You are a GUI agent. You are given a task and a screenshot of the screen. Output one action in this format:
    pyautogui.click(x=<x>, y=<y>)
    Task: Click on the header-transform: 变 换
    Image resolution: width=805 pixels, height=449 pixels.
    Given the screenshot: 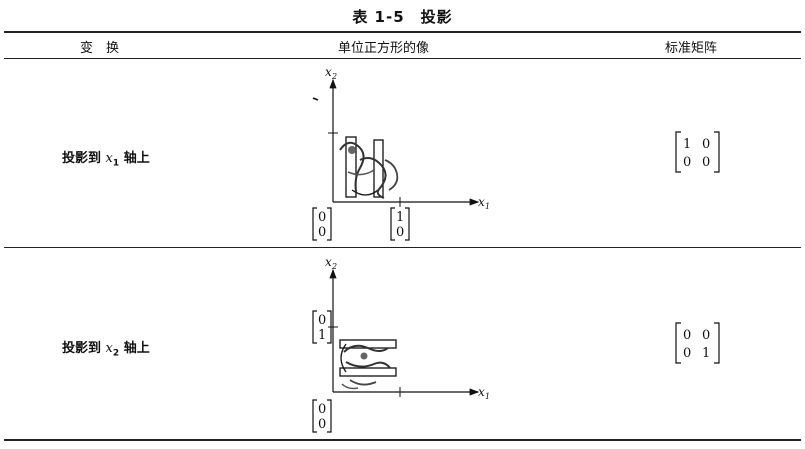 What is the action you would take?
    pyautogui.click(x=100, y=48)
    